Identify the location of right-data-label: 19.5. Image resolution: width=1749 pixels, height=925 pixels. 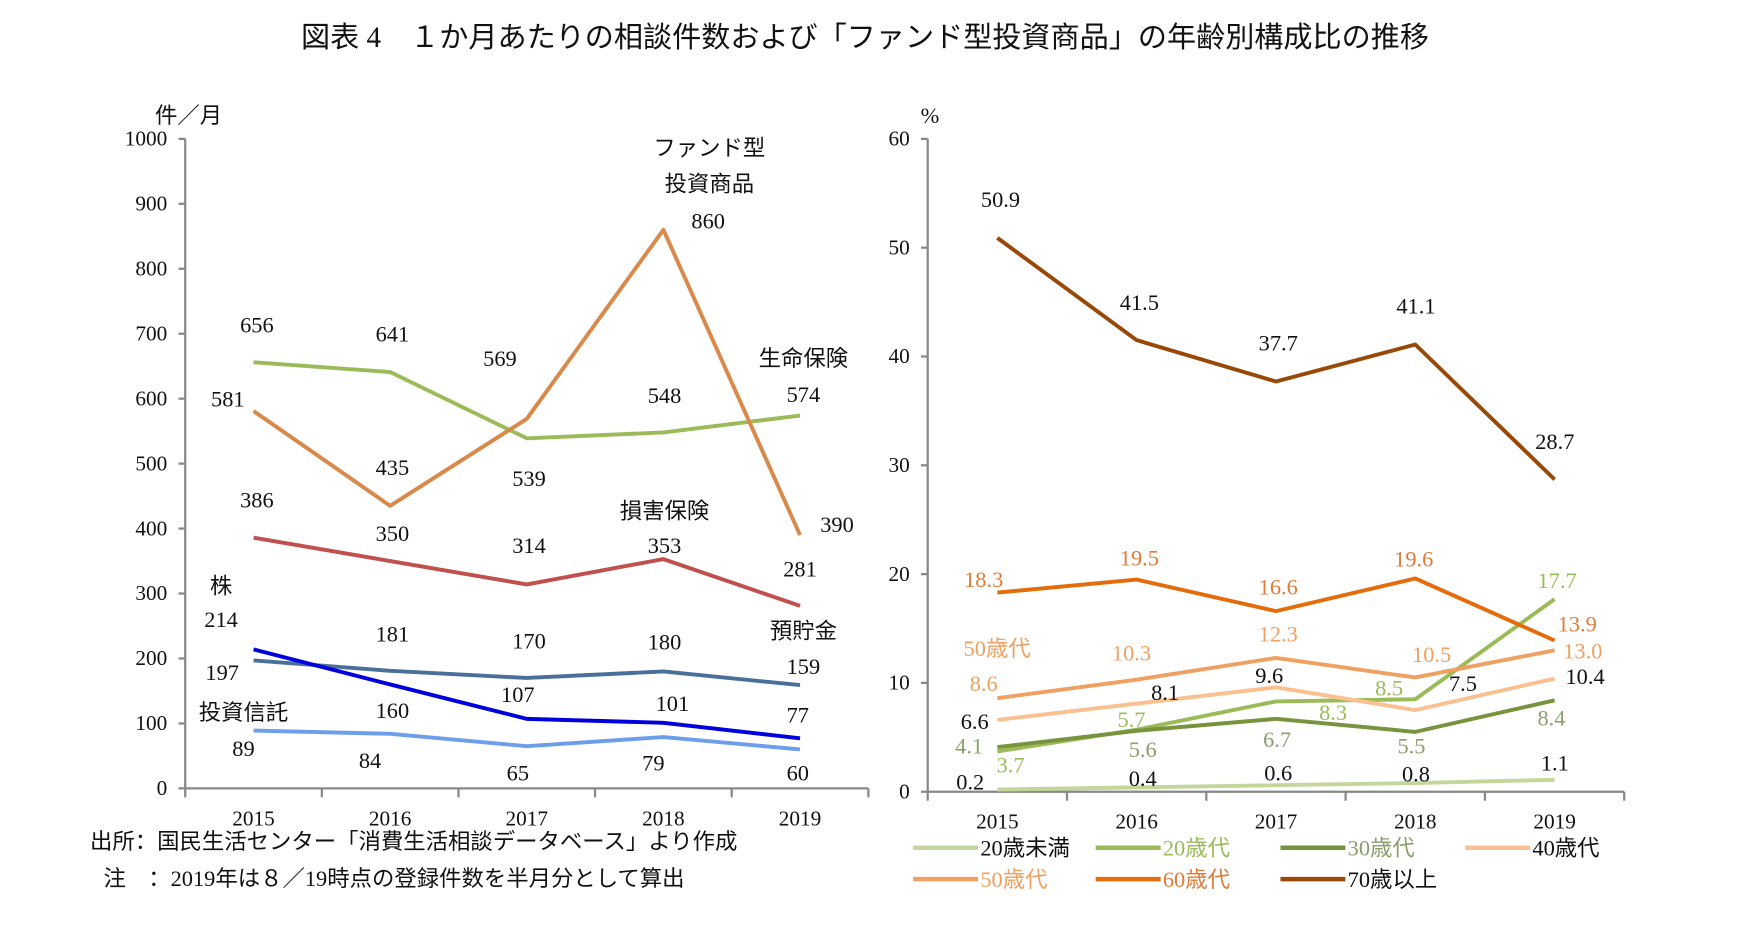
(1139, 558).